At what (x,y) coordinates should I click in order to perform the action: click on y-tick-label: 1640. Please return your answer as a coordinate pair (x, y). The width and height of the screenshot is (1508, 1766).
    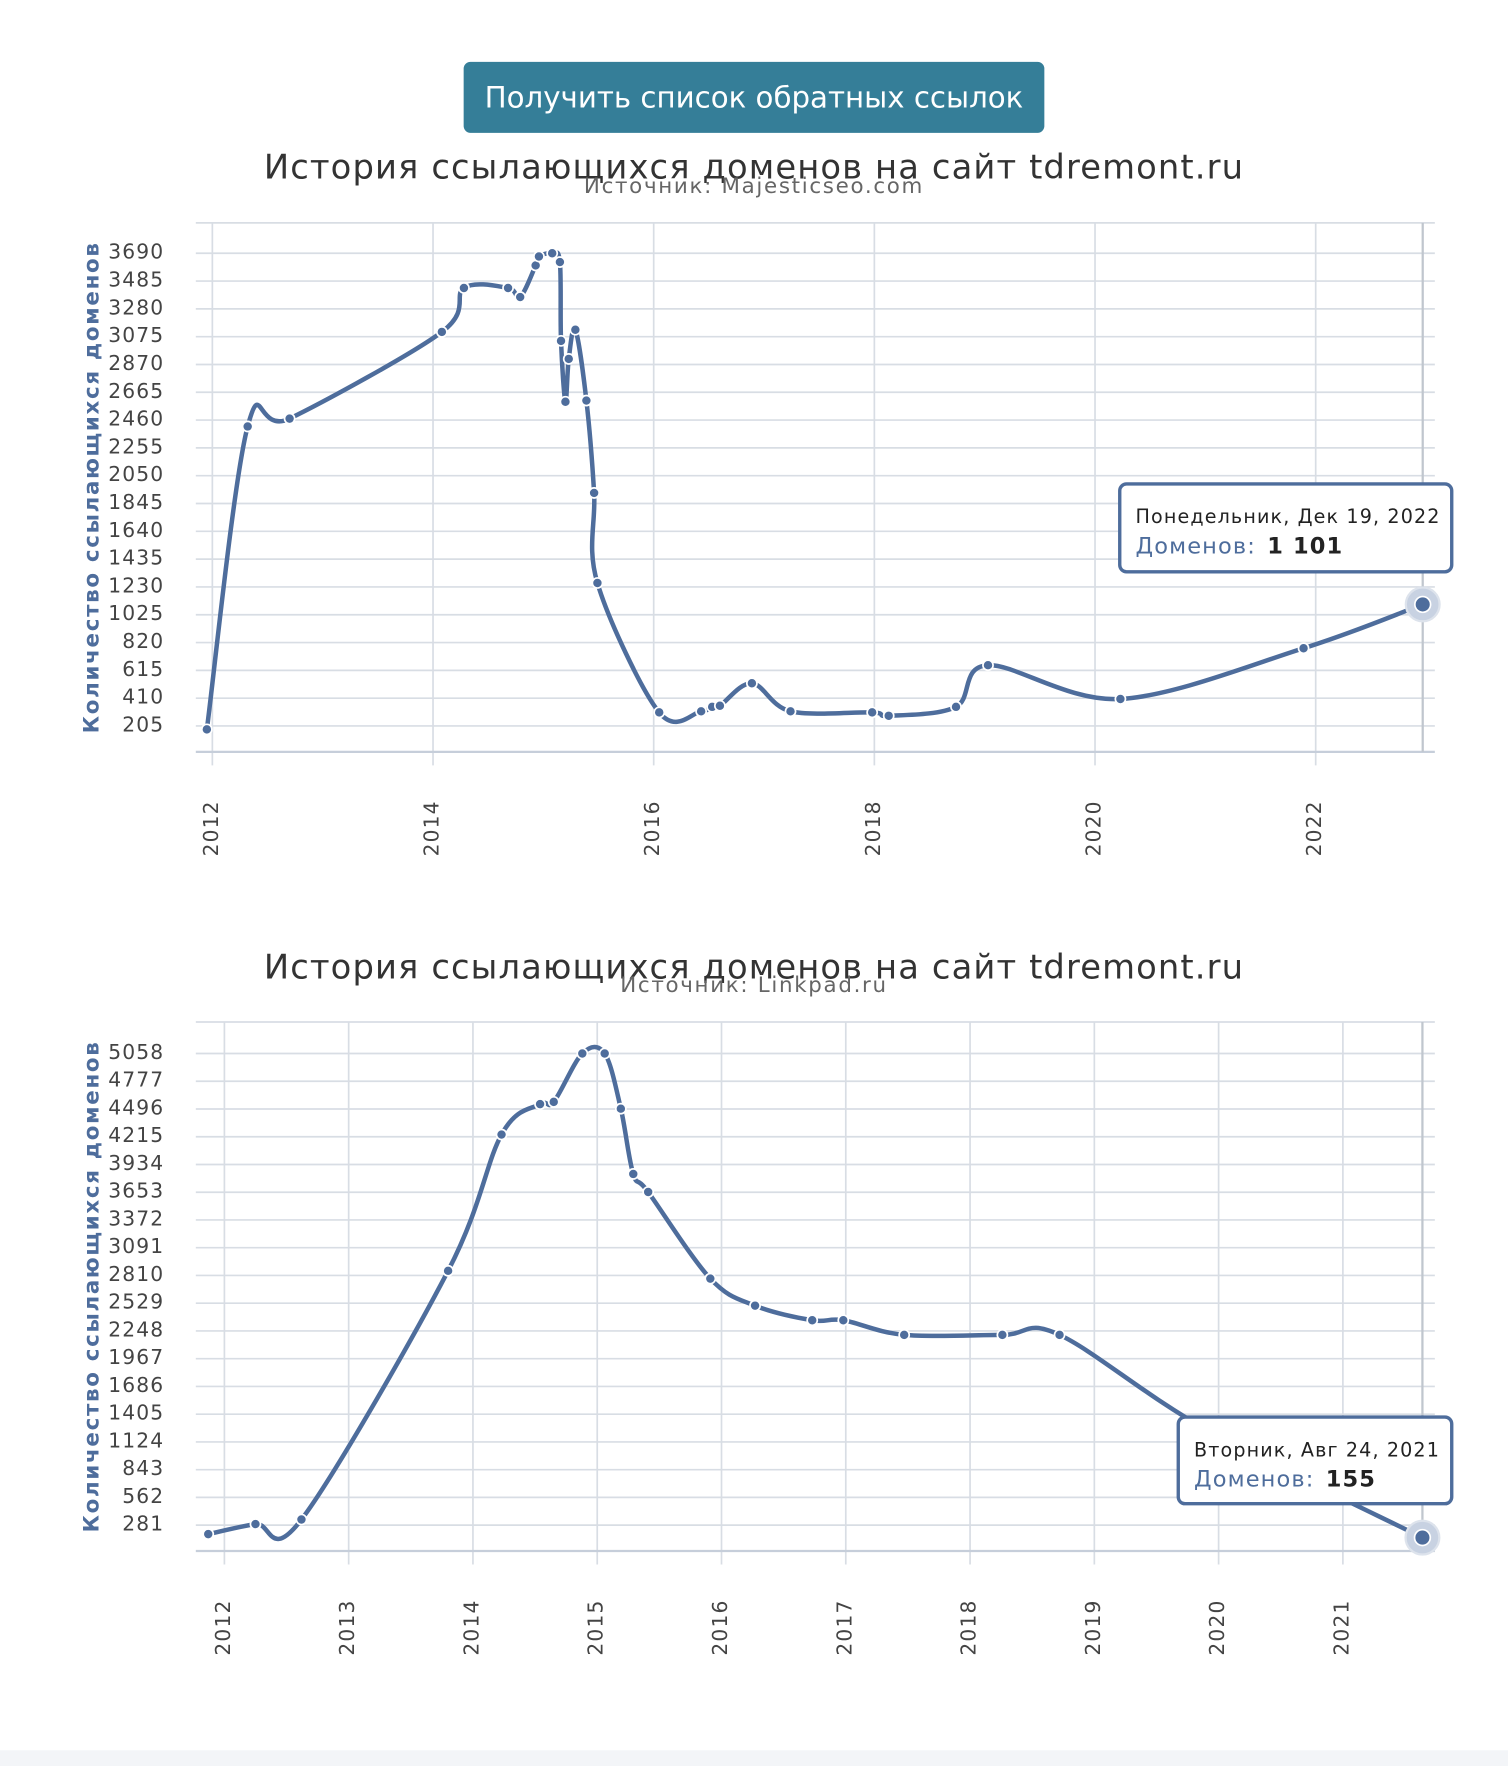
    Looking at the image, I should click on (136, 530).